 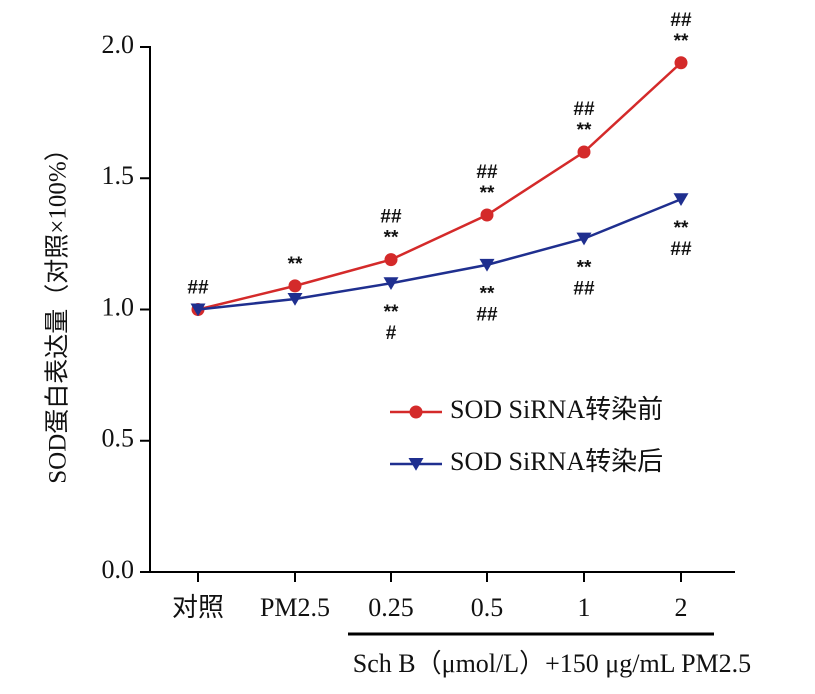 I want to click on y-tick-label: 1.5, so click(x=118, y=175).